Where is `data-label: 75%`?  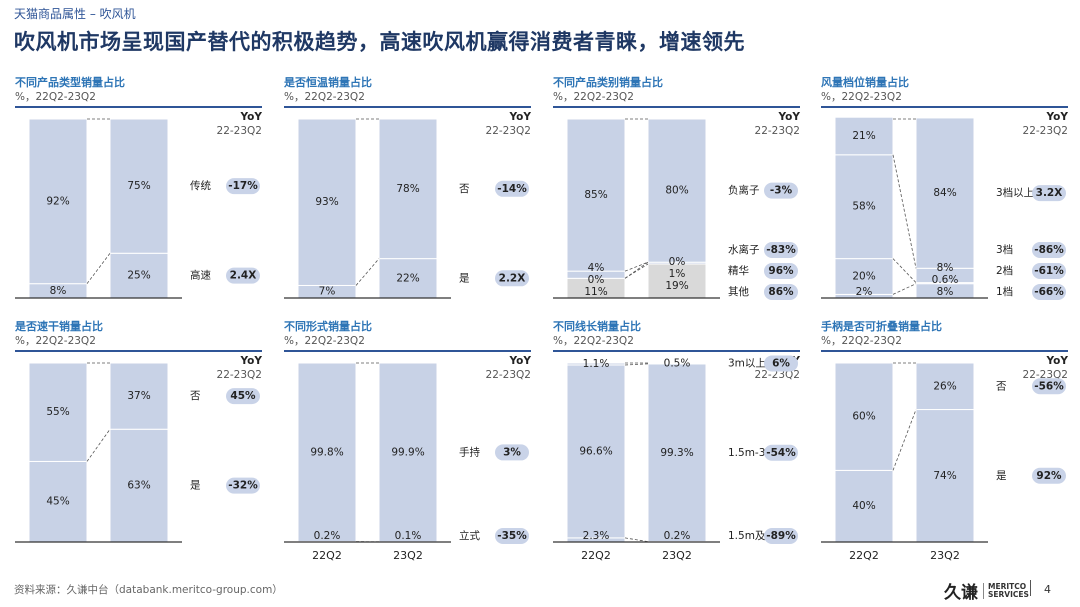
data-label: 75% is located at coordinates (138, 186).